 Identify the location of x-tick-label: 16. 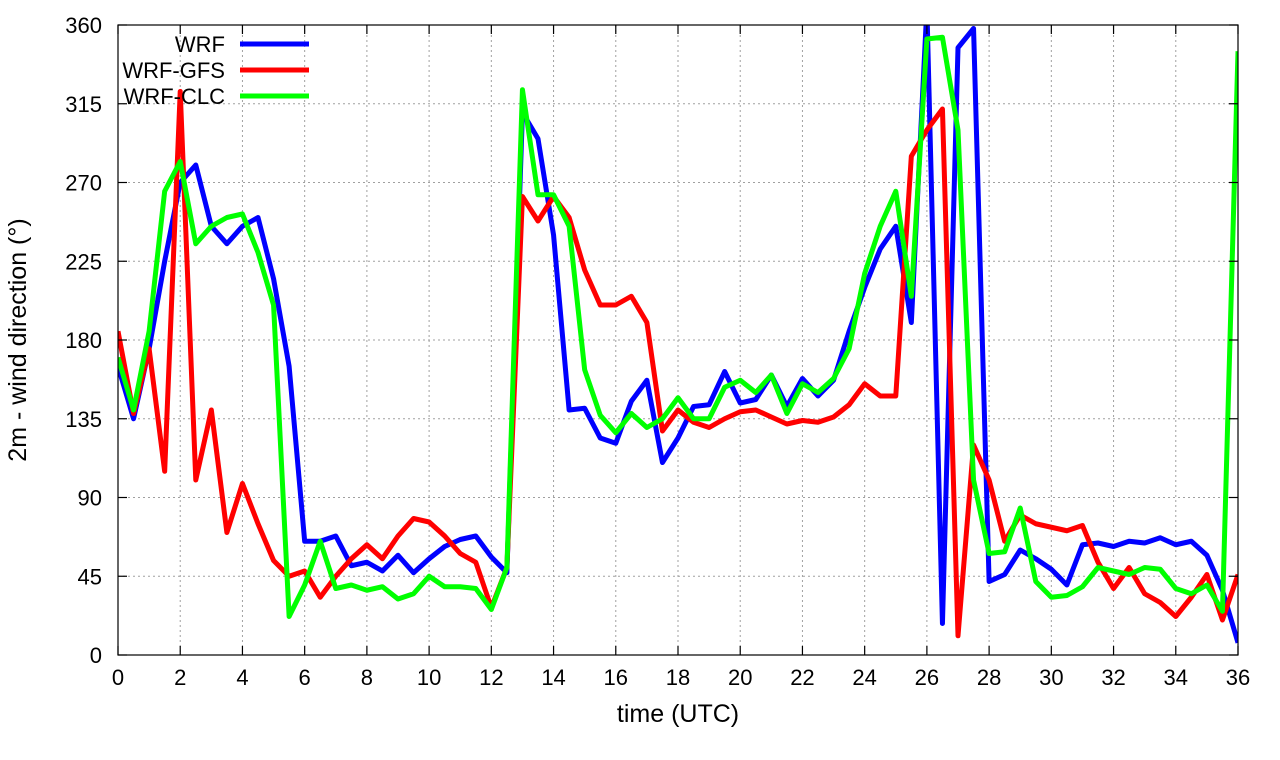
(616, 677).